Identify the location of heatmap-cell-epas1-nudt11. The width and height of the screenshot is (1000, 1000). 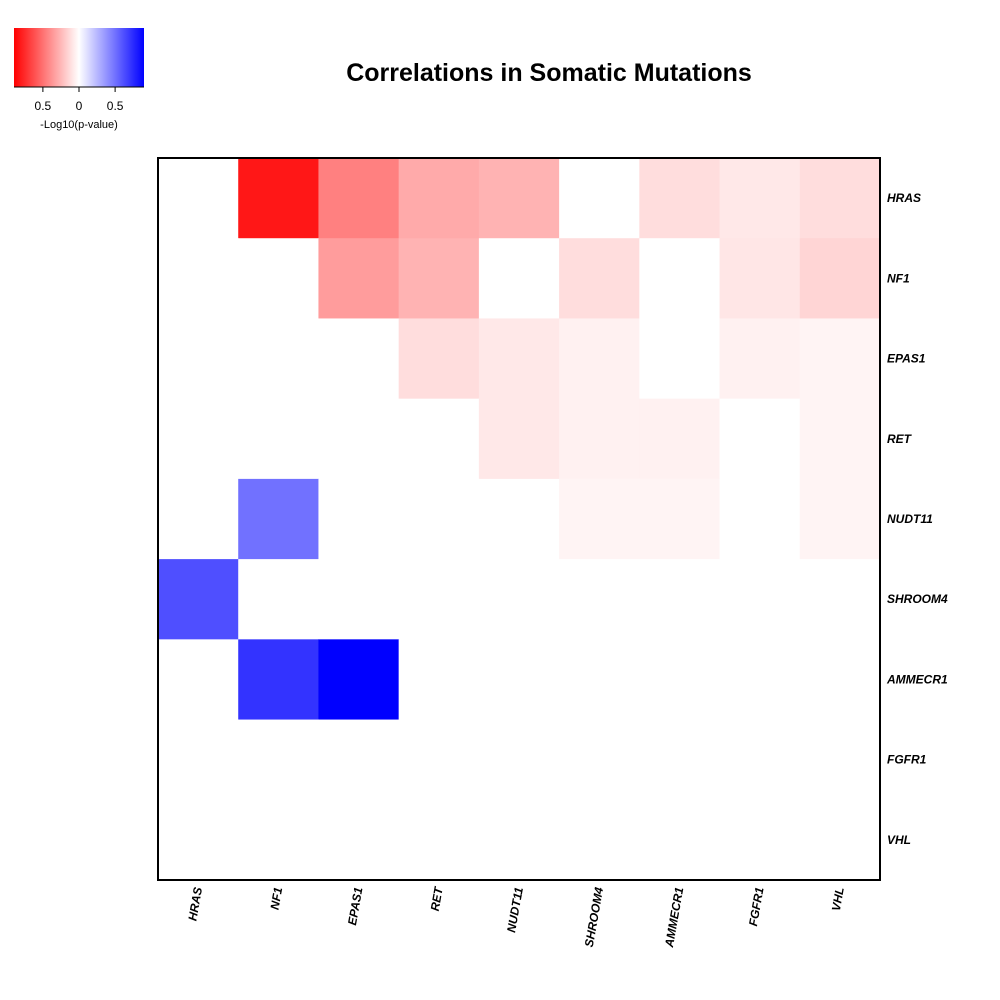
(519, 359).